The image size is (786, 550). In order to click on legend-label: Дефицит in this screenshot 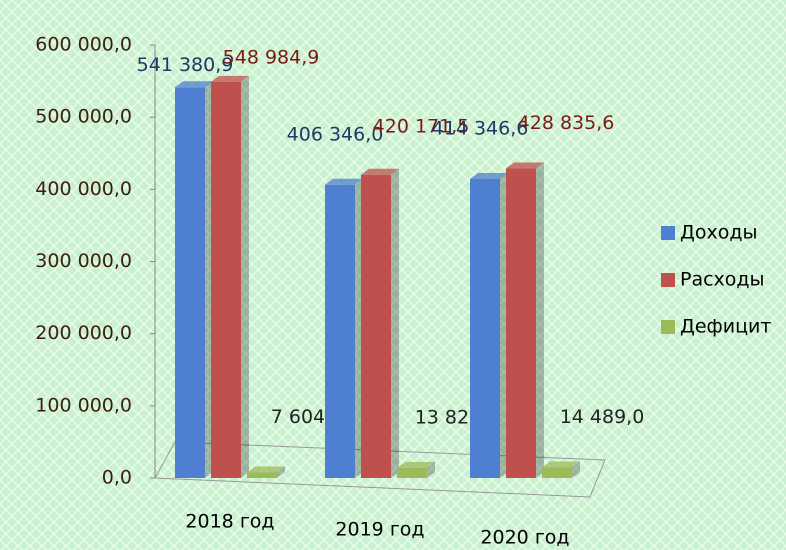, I will do `click(725, 327)`.